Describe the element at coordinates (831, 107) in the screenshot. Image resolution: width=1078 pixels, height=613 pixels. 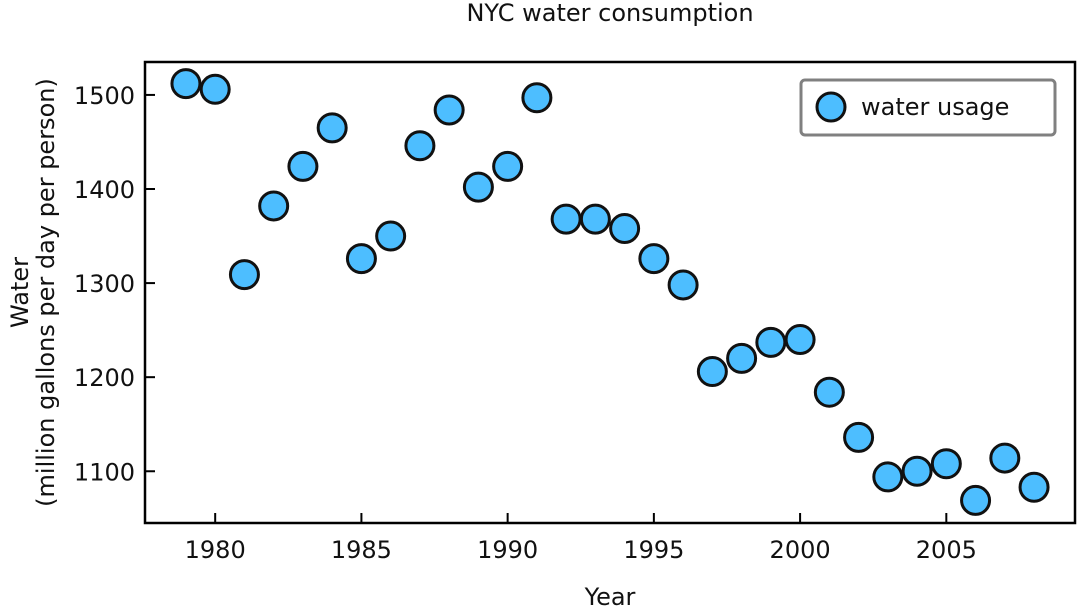
I see `legend-marker` at that location.